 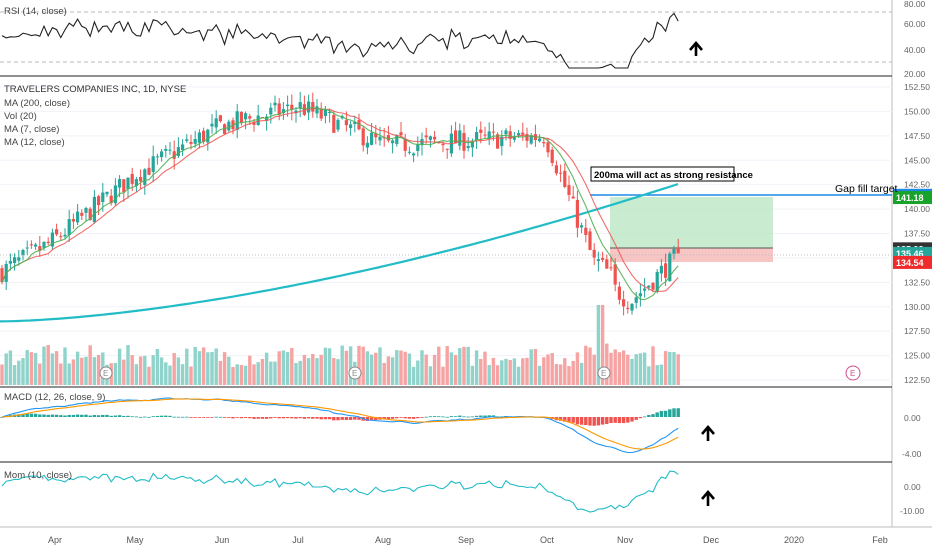 I want to click on rsi-ytick: 20.00, so click(x=915, y=74).